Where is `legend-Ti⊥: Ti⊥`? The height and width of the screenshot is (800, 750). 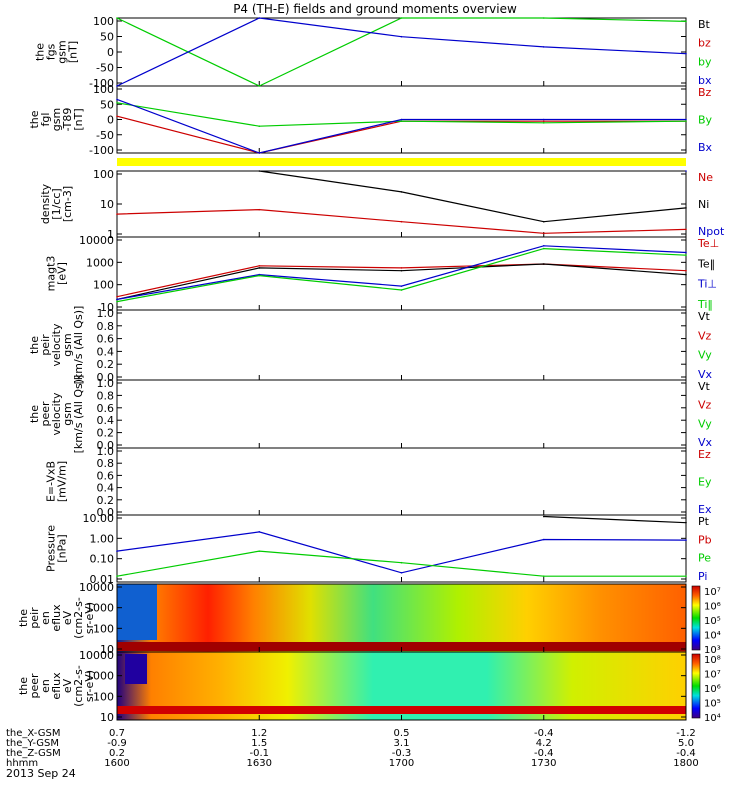
legend-Ti⊥: Ti⊥ is located at coordinates (707, 284).